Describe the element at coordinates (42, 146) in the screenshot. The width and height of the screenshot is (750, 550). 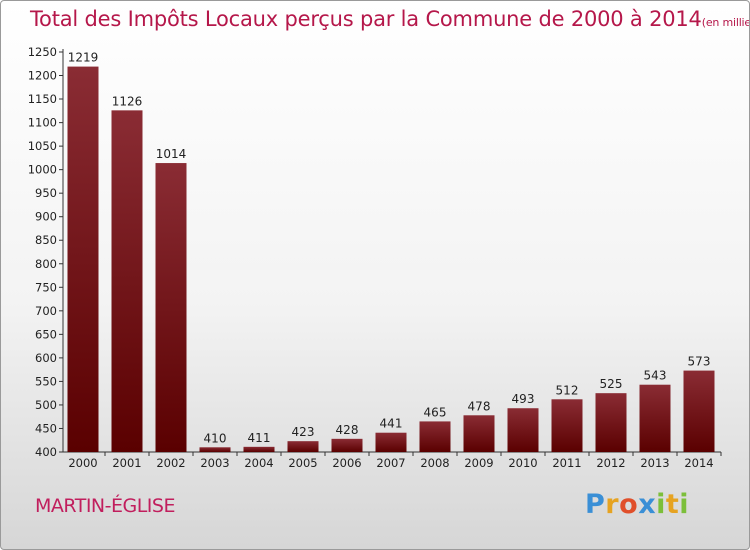
I see `y-tick-label: 1050` at that location.